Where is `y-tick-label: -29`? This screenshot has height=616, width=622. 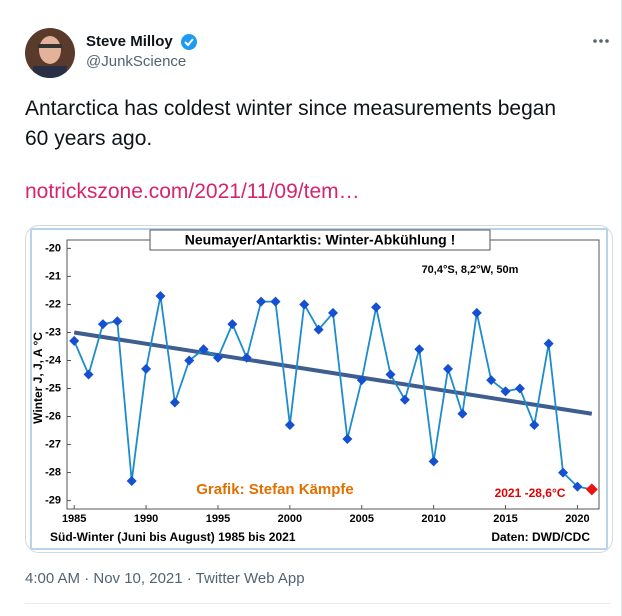 y-tick-label: -29 is located at coordinates (53, 501).